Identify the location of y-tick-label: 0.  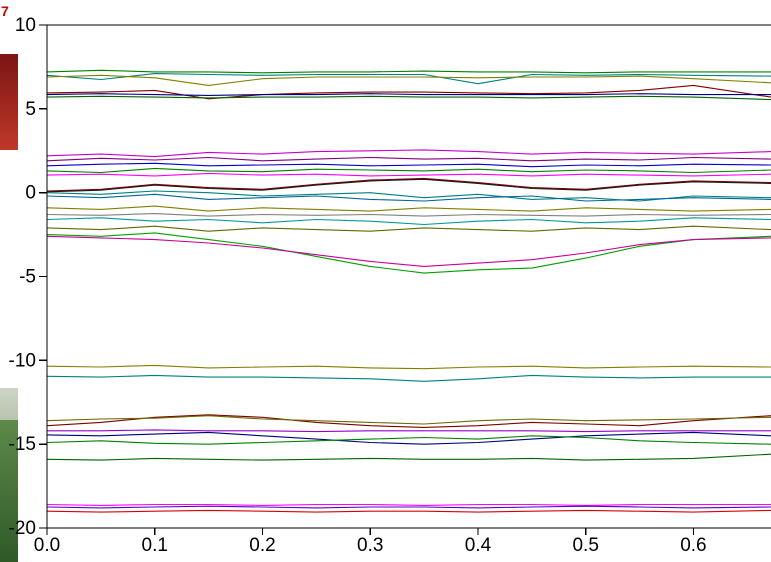
(30, 193).